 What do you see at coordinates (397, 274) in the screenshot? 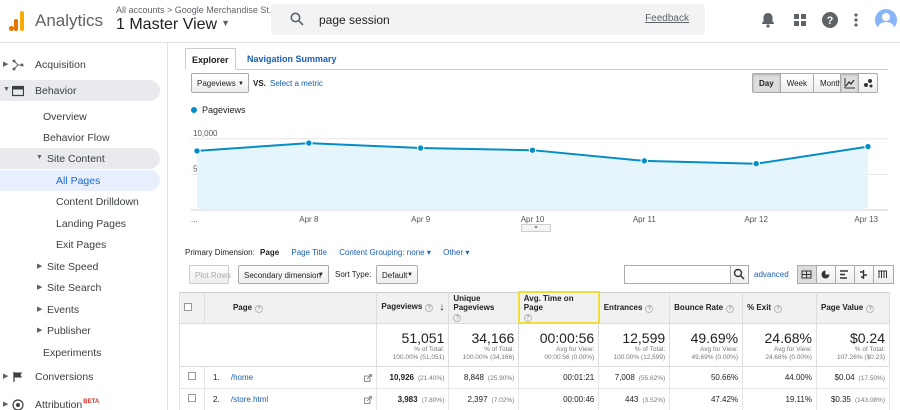
I see `sort-type-dropdown: Default ▼` at bounding box center [397, 274].